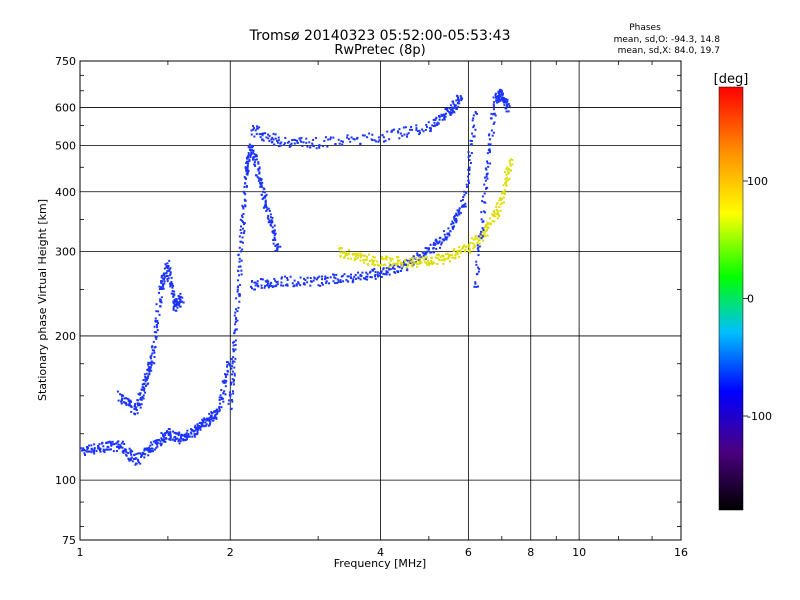 This screenshot has width=800, height=600. What do you see at coordinates (669, 51) in the screenshot?
I see `phase-x-stat: mean, sd,X: 84.0, 19.7` at bounding box center [669, 51].